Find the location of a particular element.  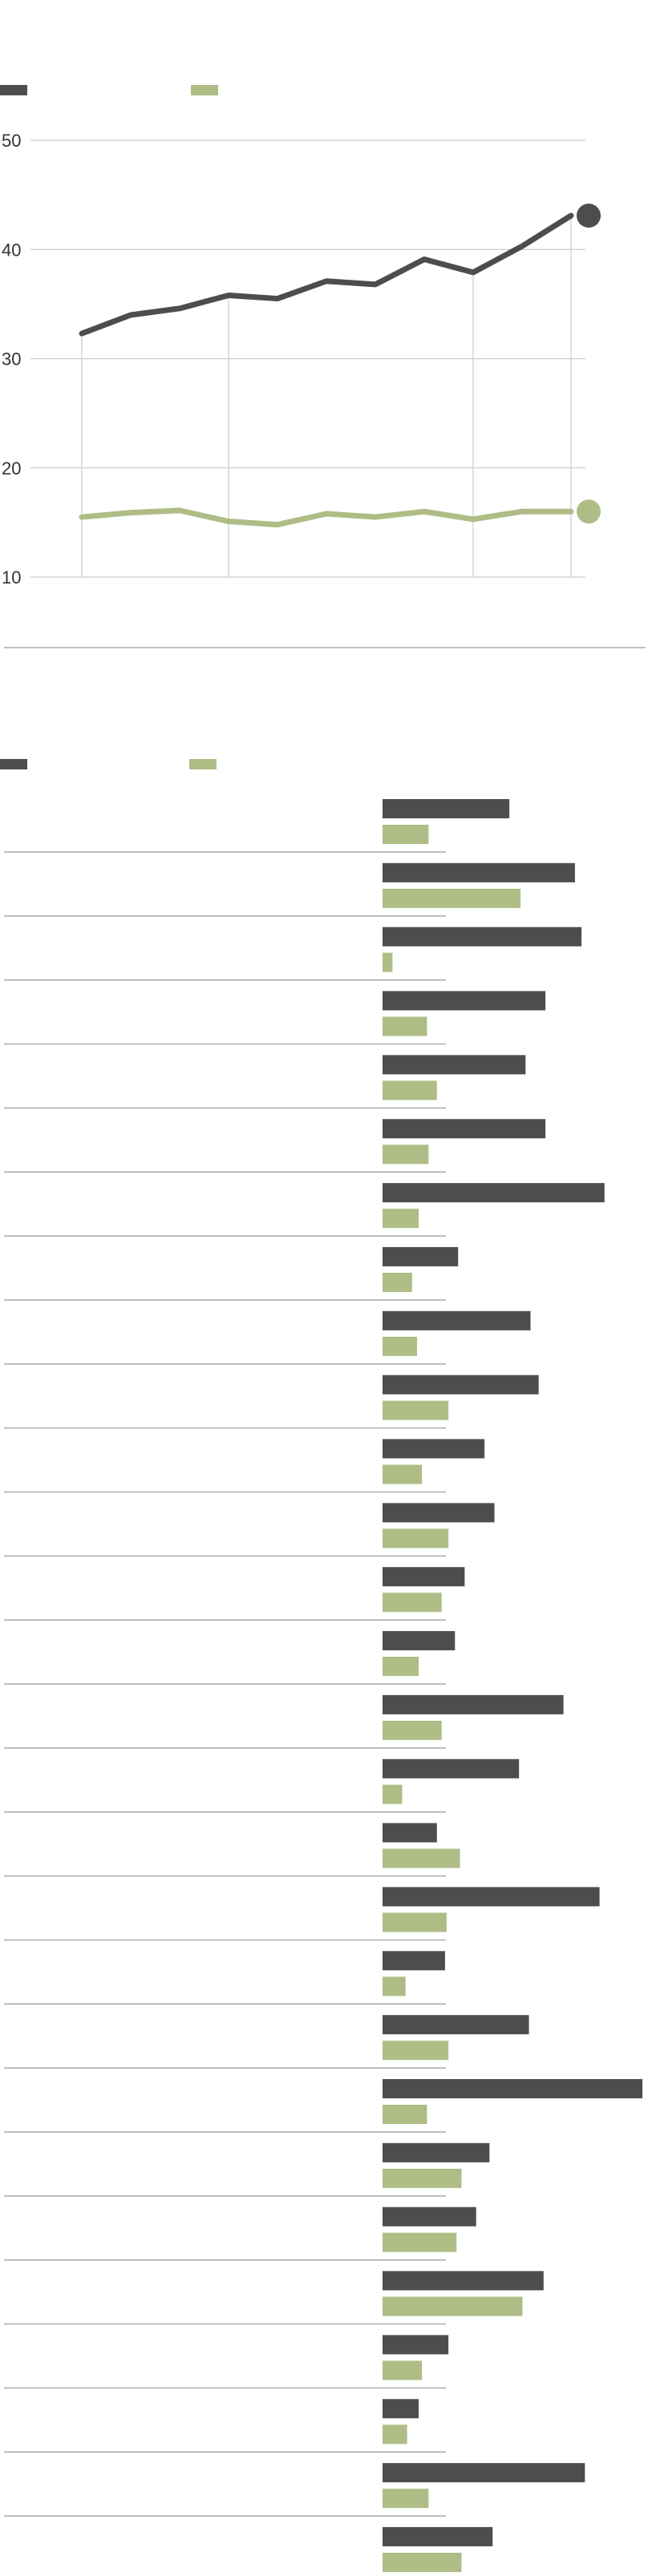

y-tick-label: 10 is located at coordinates (11, 577).